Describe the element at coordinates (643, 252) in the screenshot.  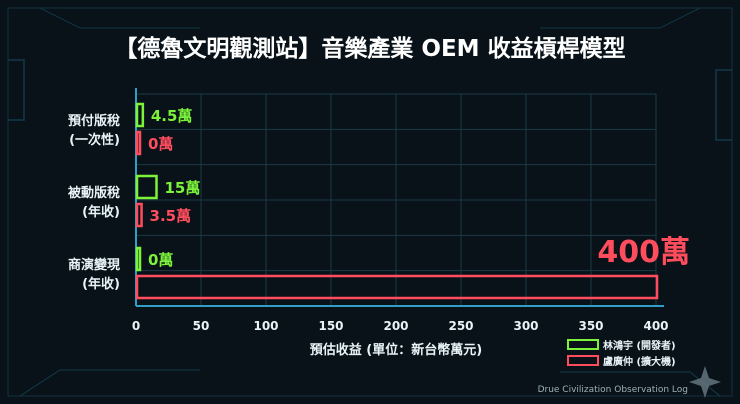
I see `data-label: 400萬` at that location.